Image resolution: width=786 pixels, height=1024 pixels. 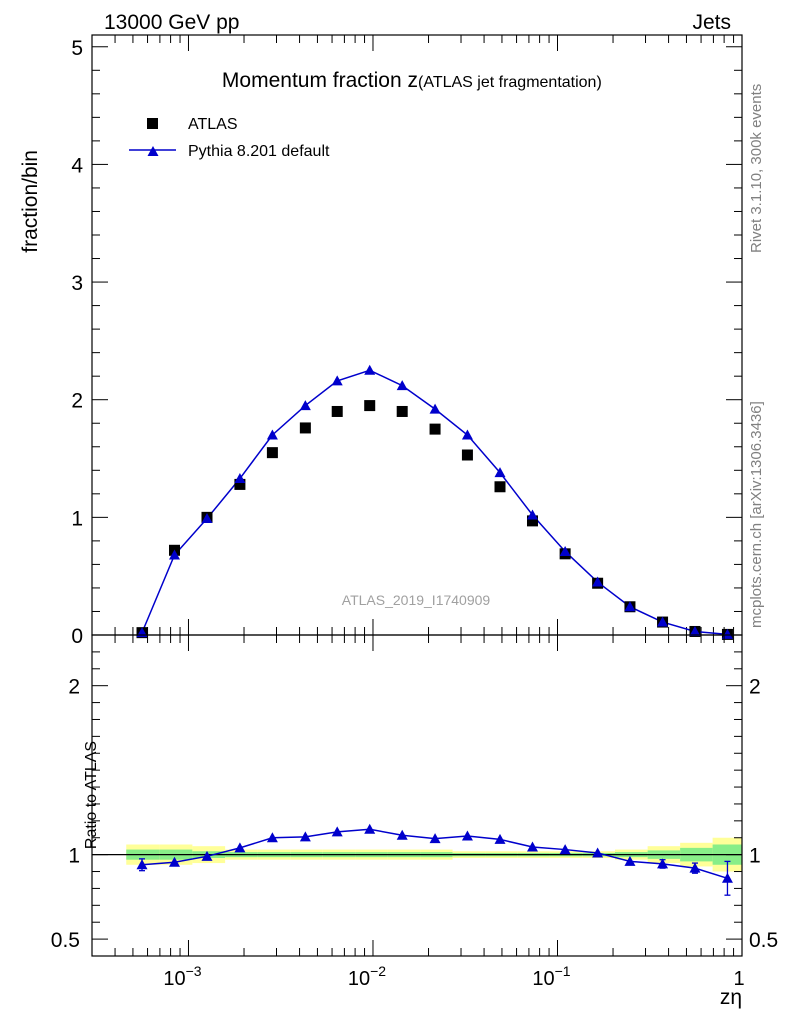 I want to click on ratio-y-tick-label-right: 1, so click(x=755, y=856).